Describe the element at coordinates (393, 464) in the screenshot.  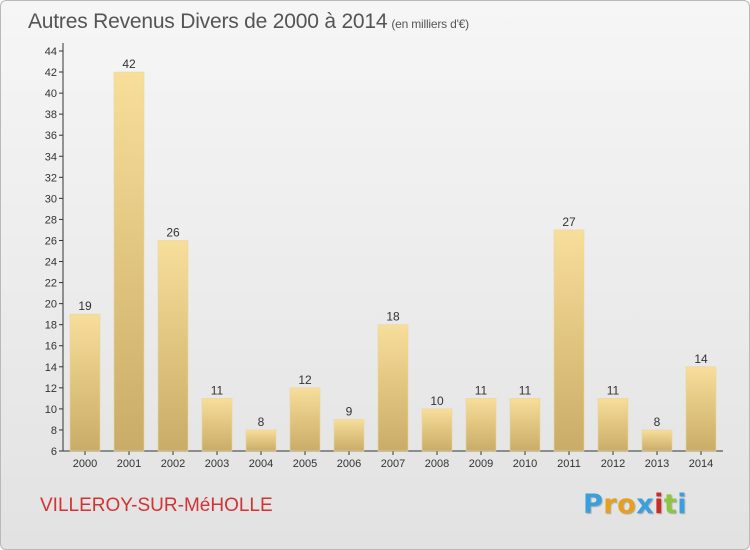
I see `x-tick-label: 2007` at that location.